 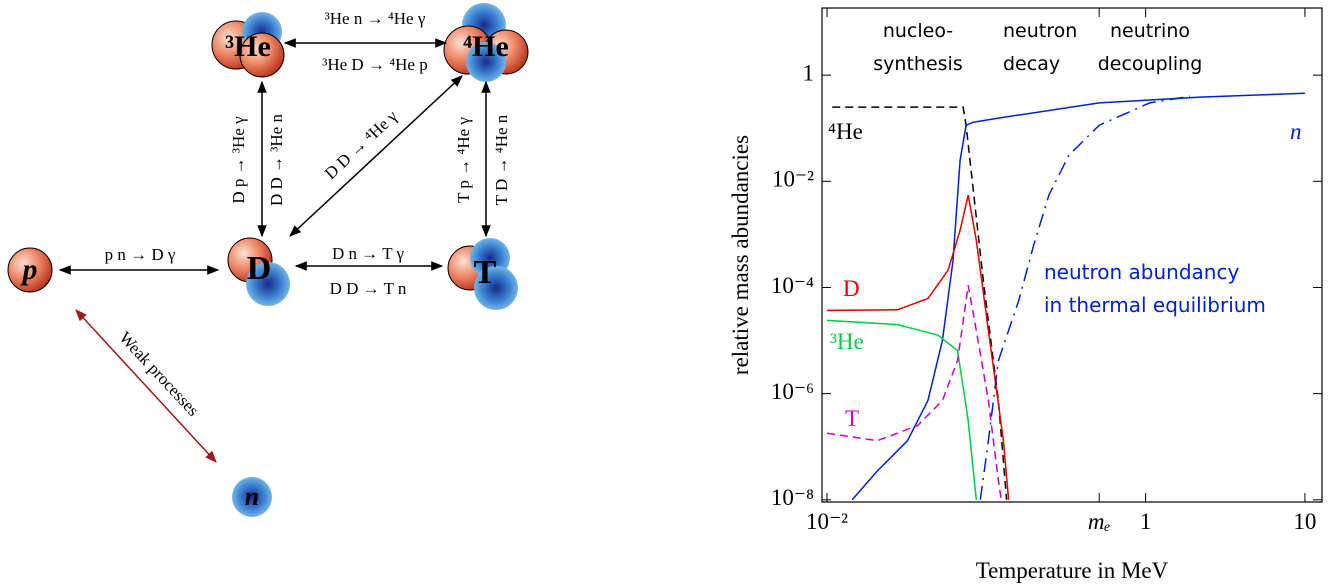 I want to click on x-tick-label: mₑ, so click(x=1099, y=521).